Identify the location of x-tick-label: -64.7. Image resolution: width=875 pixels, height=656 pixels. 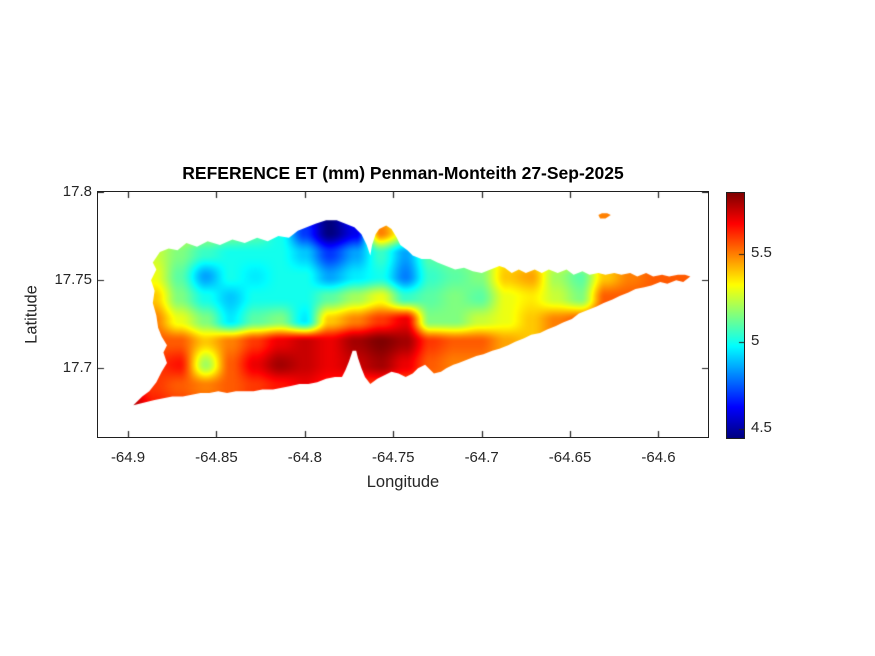
(481, 457).